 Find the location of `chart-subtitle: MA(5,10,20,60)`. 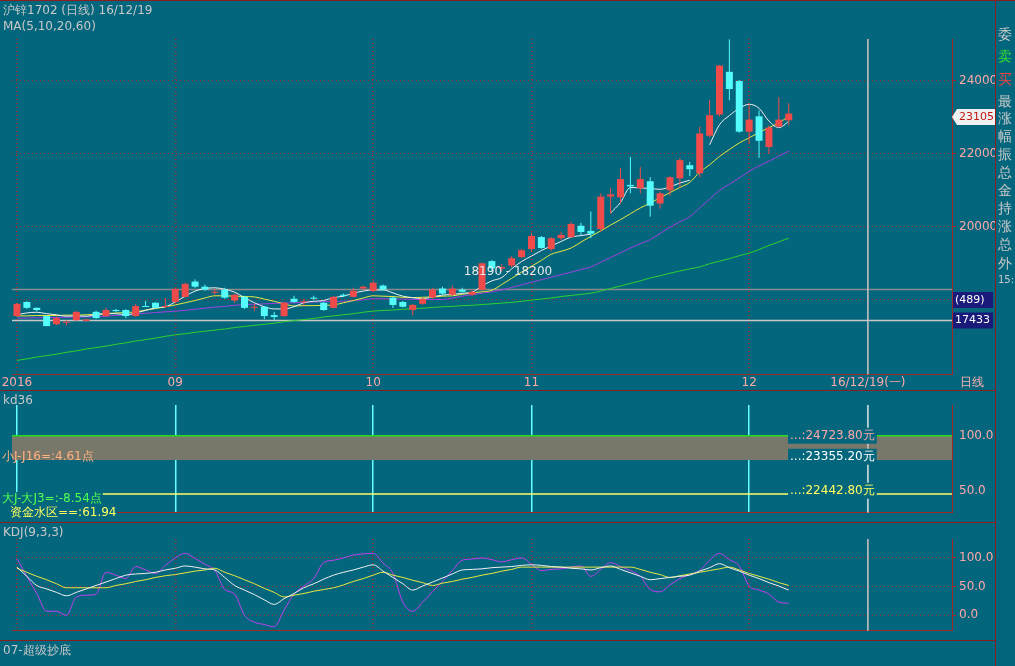

chart-subtitle: MA(5,10,20,60) is located at coordinates (49, 26).